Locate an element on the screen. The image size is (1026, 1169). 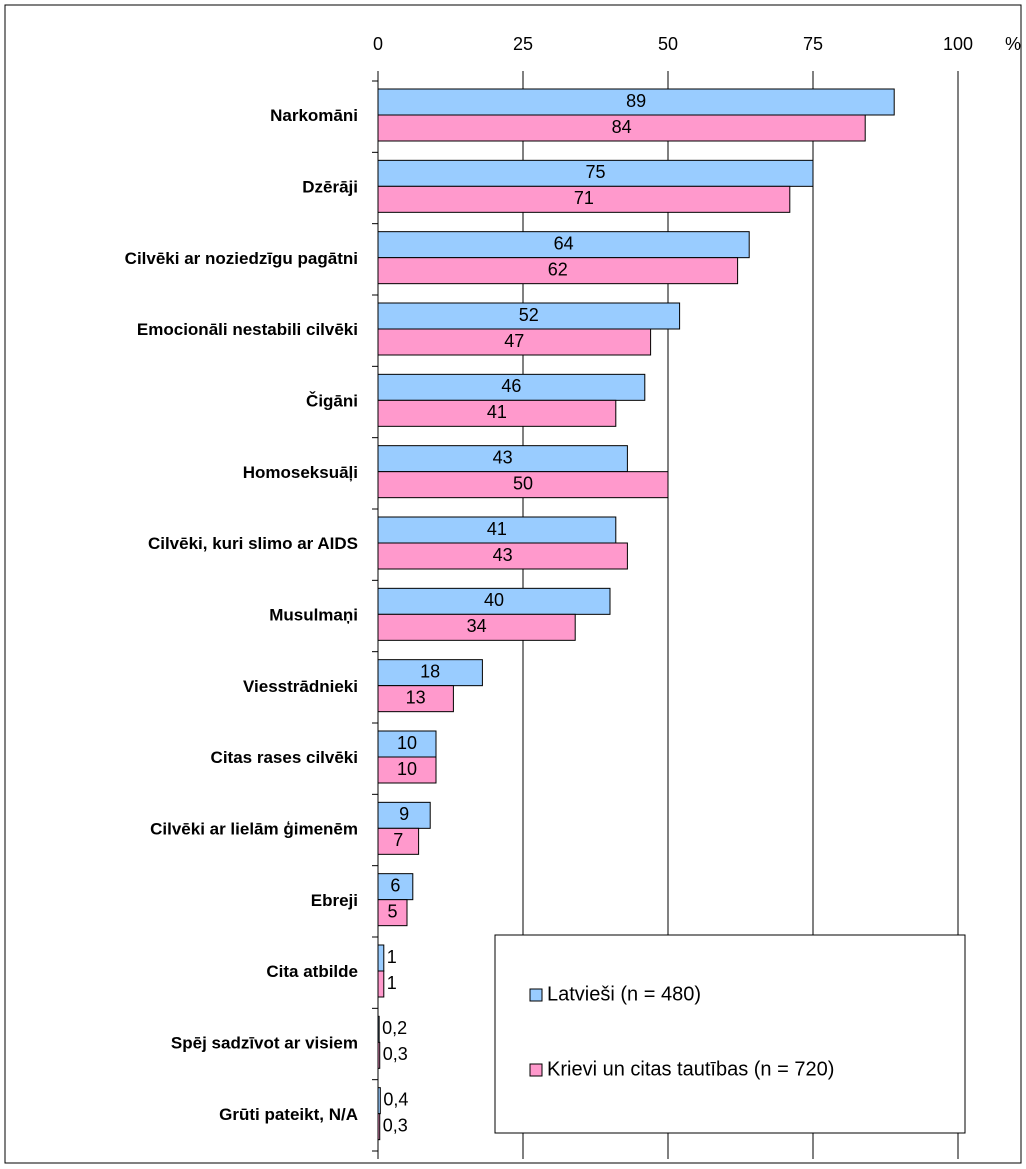
value-label: 0,4 is located at coordinates (395, 1099).